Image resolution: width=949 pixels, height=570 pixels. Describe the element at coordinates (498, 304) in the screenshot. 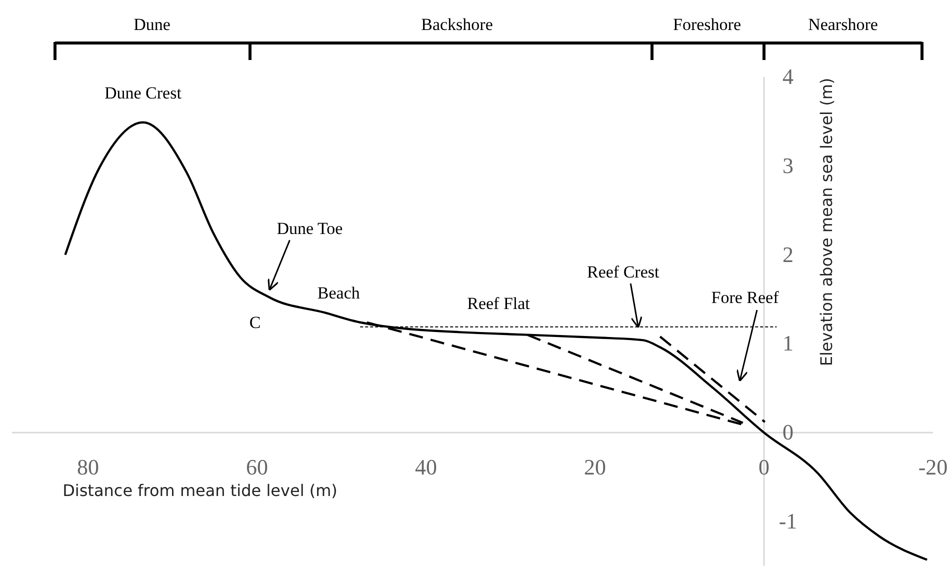

I see `annotation: Reef Flat` at that location.